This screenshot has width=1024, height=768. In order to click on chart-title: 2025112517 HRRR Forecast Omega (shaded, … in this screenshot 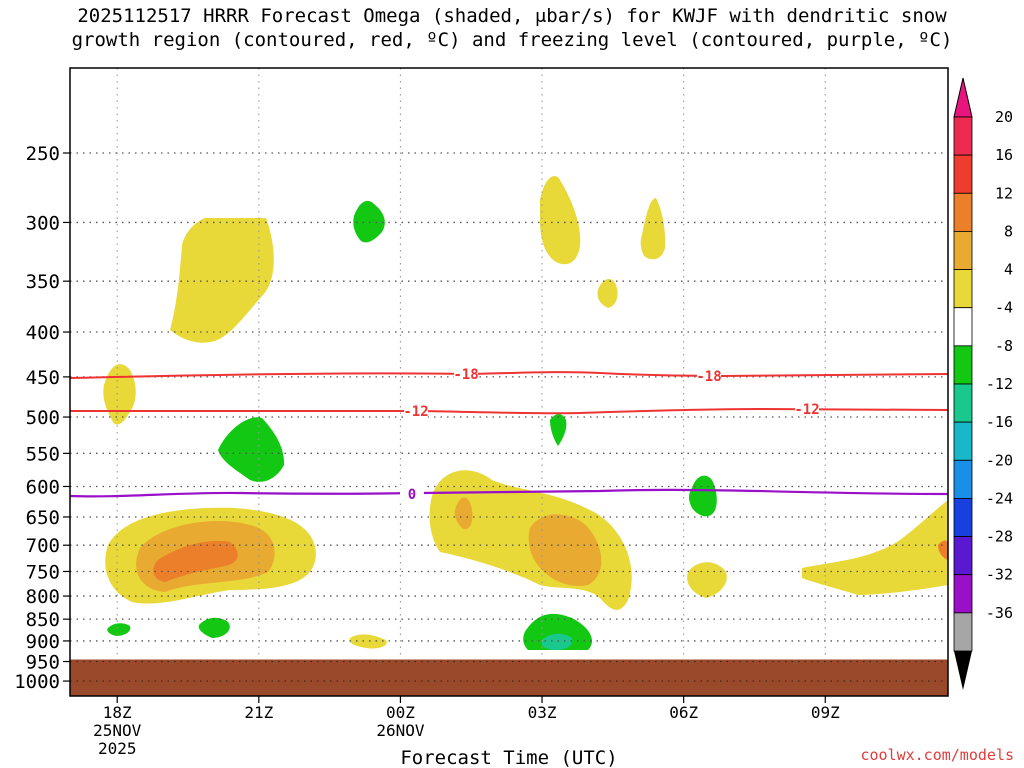, I will do `click(512, 28)`.